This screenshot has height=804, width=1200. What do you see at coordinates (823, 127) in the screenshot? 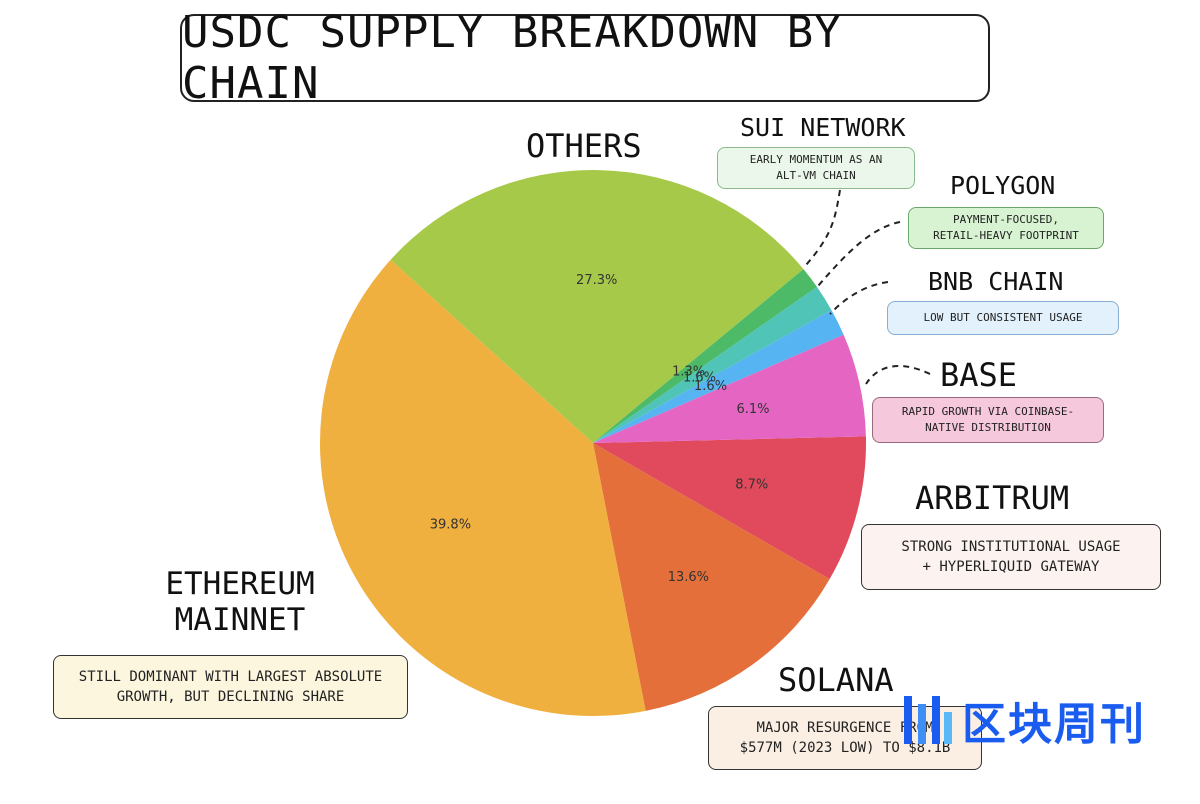
I see `sui-network-label: SUI NETWORK` at bounding box center [823, 127].